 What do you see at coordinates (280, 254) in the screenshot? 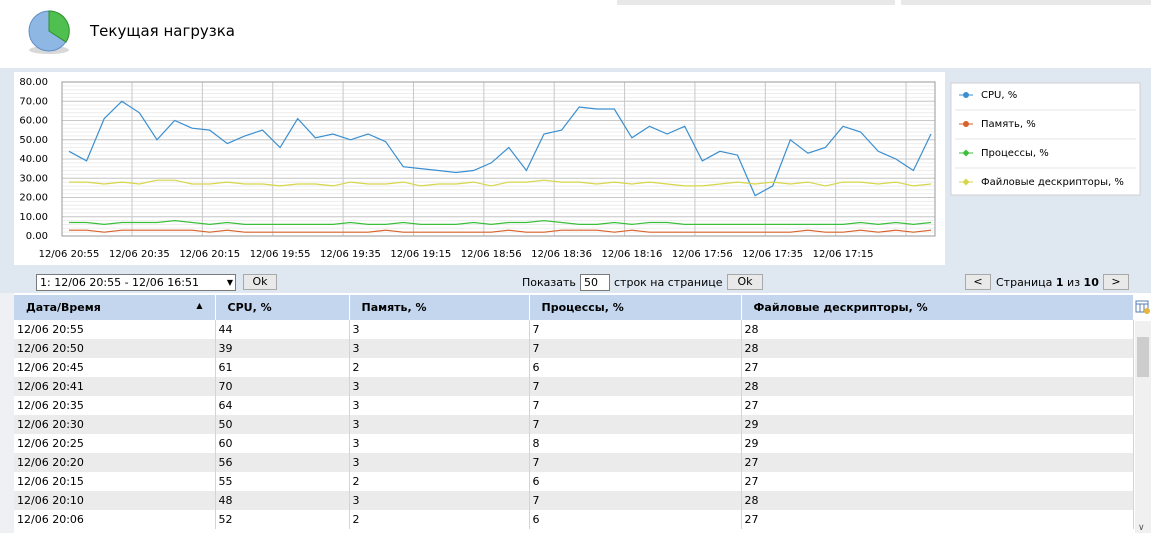
I see `x-tick-label: 12/06 19:55` at bounding box center [280, 254].